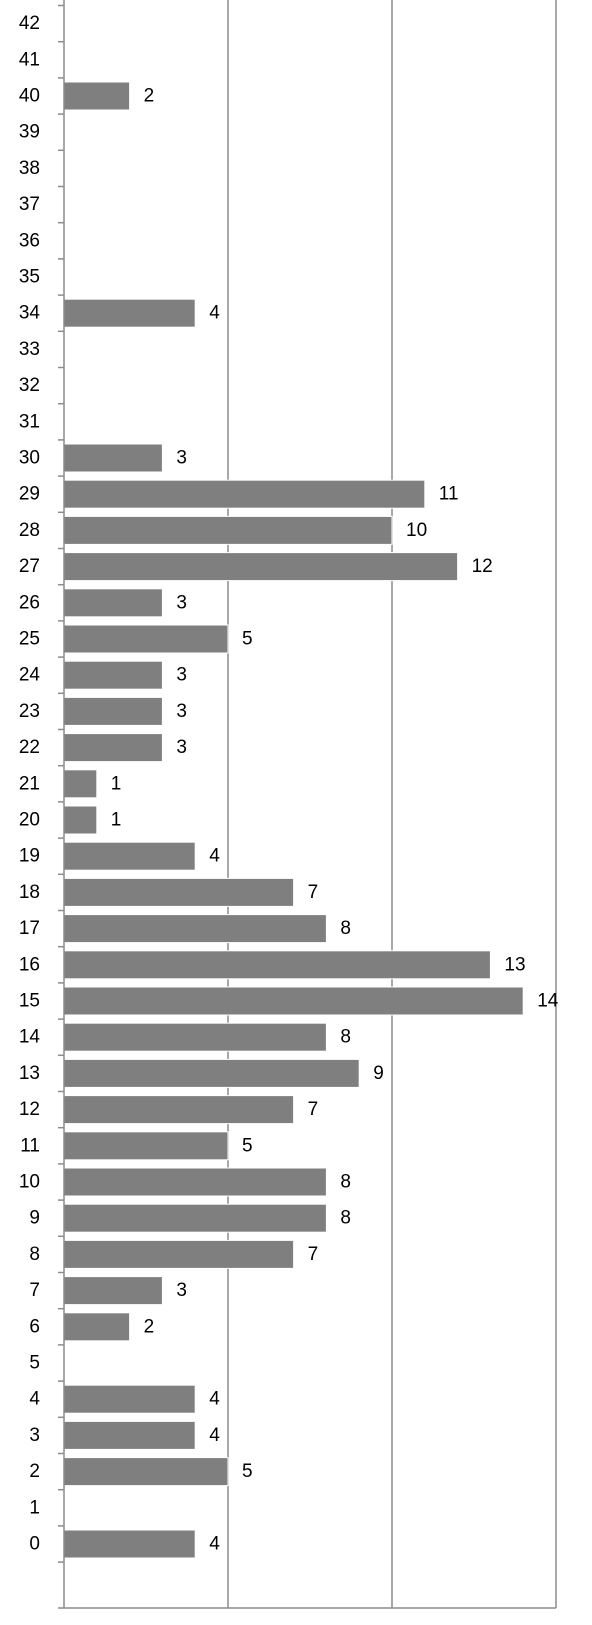  I want to click on tick-label-5: 5, so click(34, 1363).